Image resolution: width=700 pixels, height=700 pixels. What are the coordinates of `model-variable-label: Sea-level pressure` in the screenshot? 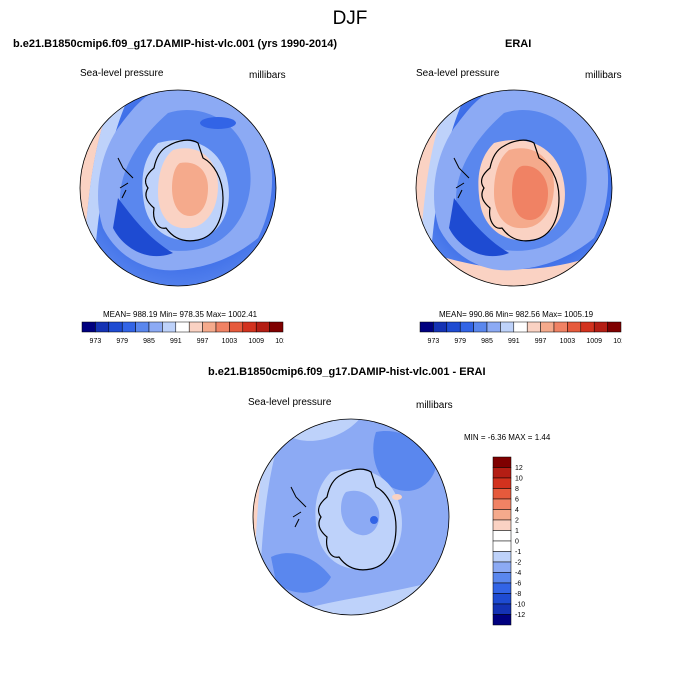 It's located at (122, 73).